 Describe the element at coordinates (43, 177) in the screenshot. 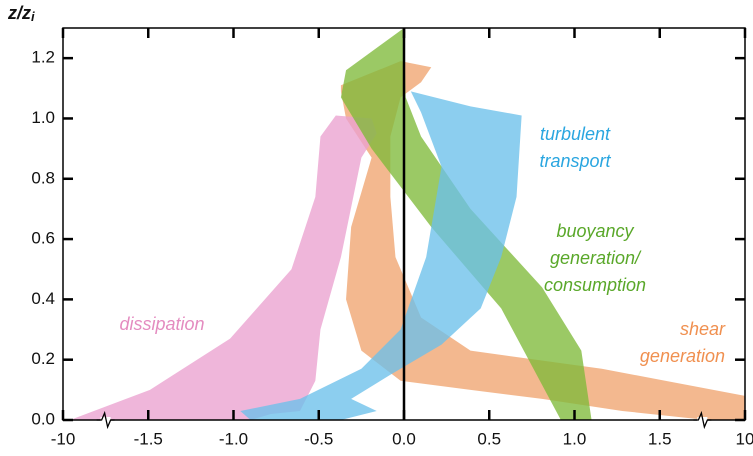

I see `y-tick-label: 0.8` at that location.